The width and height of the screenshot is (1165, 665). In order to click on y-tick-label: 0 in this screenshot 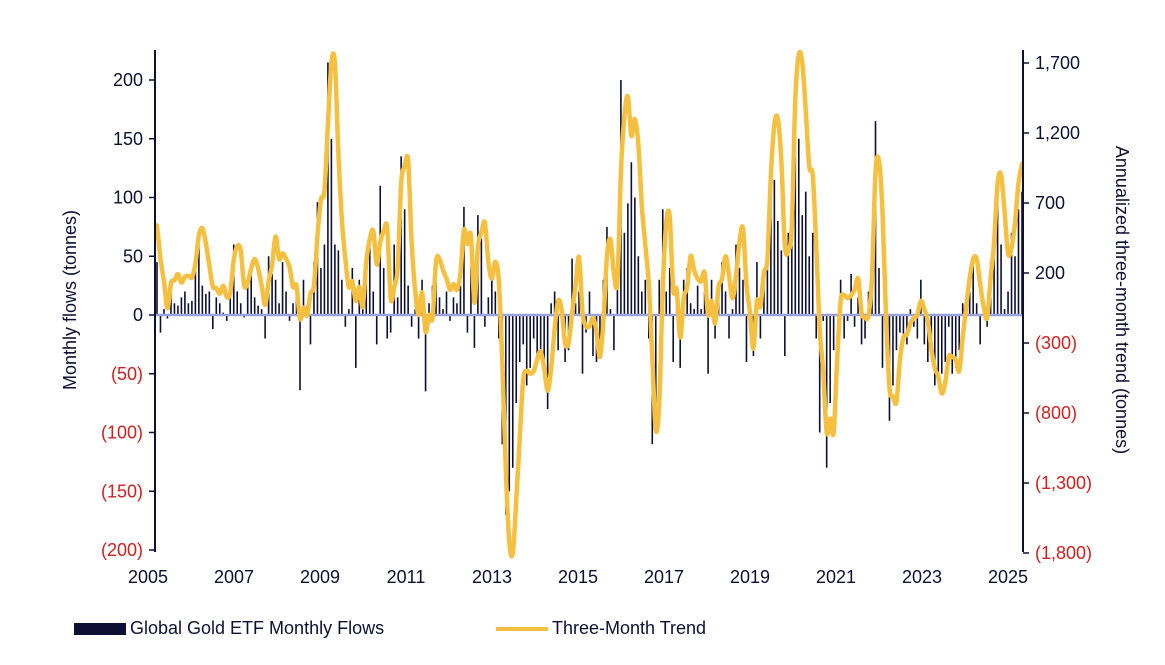, I will do `click(138, 315)`.